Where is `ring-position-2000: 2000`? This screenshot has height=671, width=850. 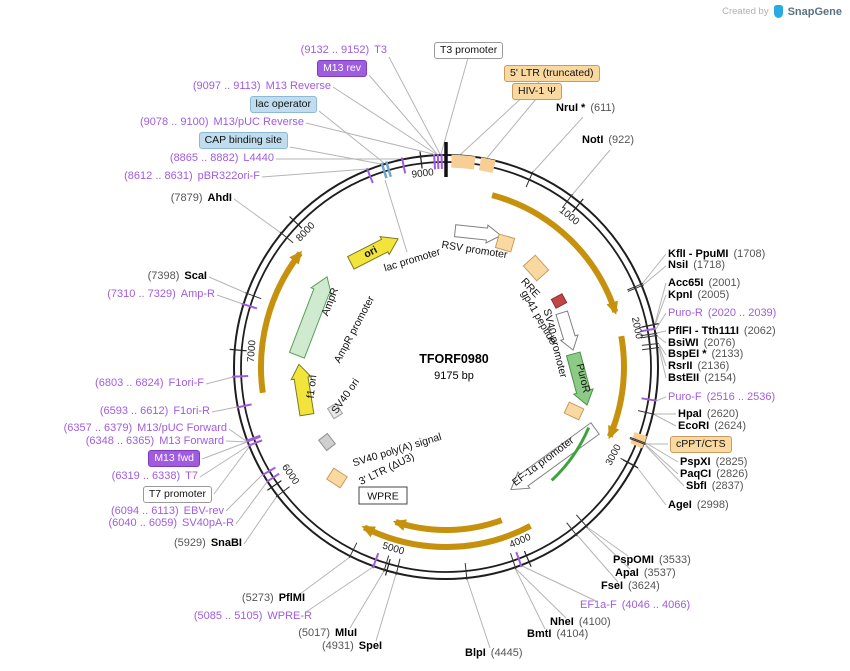
ring-position-2000: 2000 is located at coordinates (636, 328).